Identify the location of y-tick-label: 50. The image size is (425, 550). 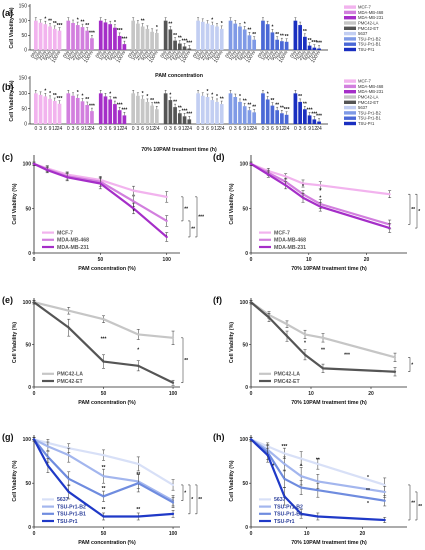
(245, 484).